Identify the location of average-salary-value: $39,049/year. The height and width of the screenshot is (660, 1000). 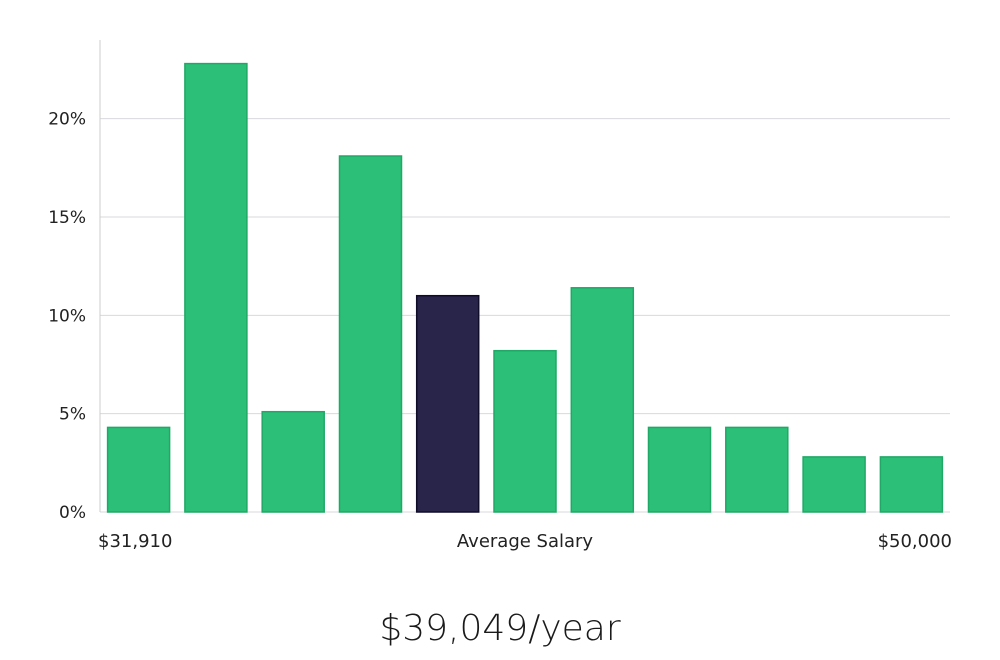
(500, 628).